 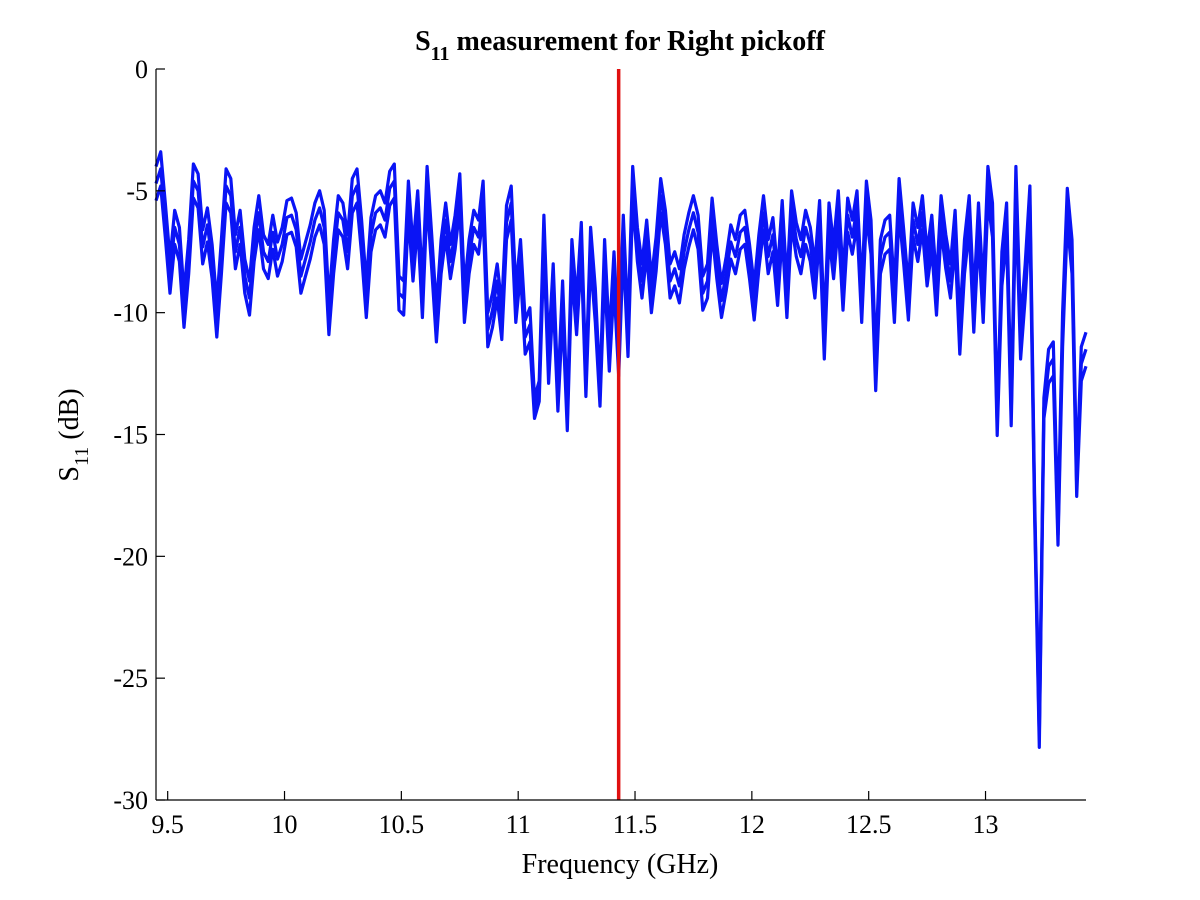 What do you see at coordinates (82, 456) in the screenshot?
I see `ylabel-subscript: 11` at bounding box center [82, 456].